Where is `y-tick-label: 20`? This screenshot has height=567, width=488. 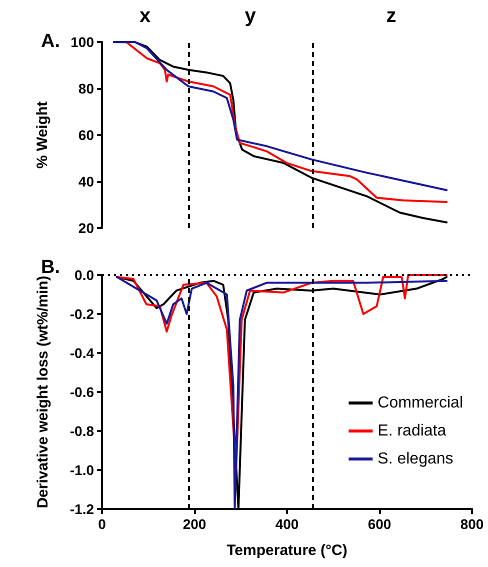
y-tick-label: 20 is located at coordinates (86, 228).